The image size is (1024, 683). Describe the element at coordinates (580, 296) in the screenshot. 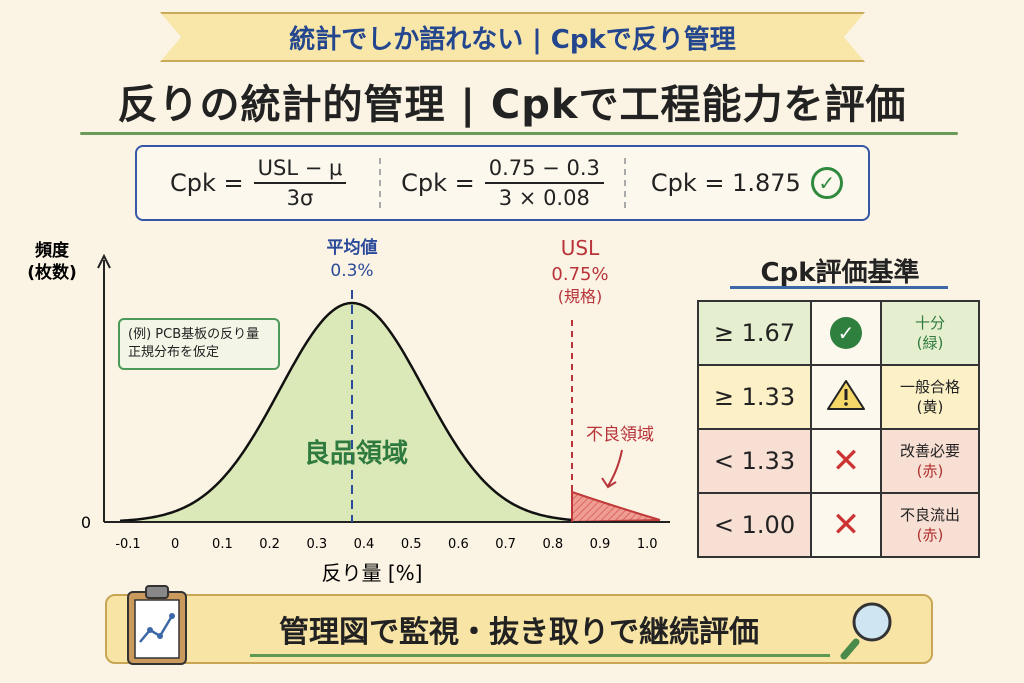

I see `usl-sub-label: (規格)` at that location.